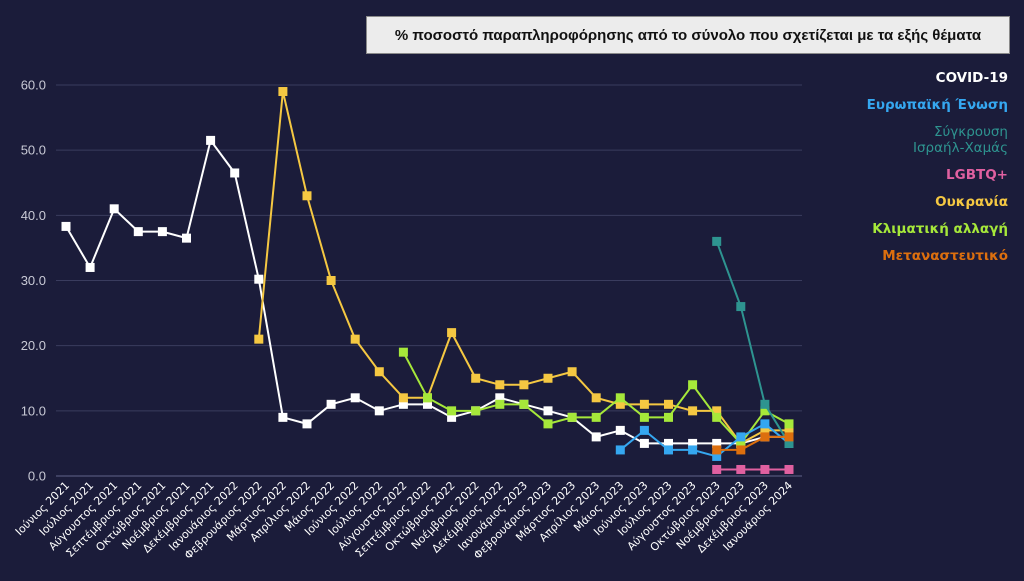 The image size is (1024, 581). I want to click on y-tick-label: 10.0, so click(33, 410).